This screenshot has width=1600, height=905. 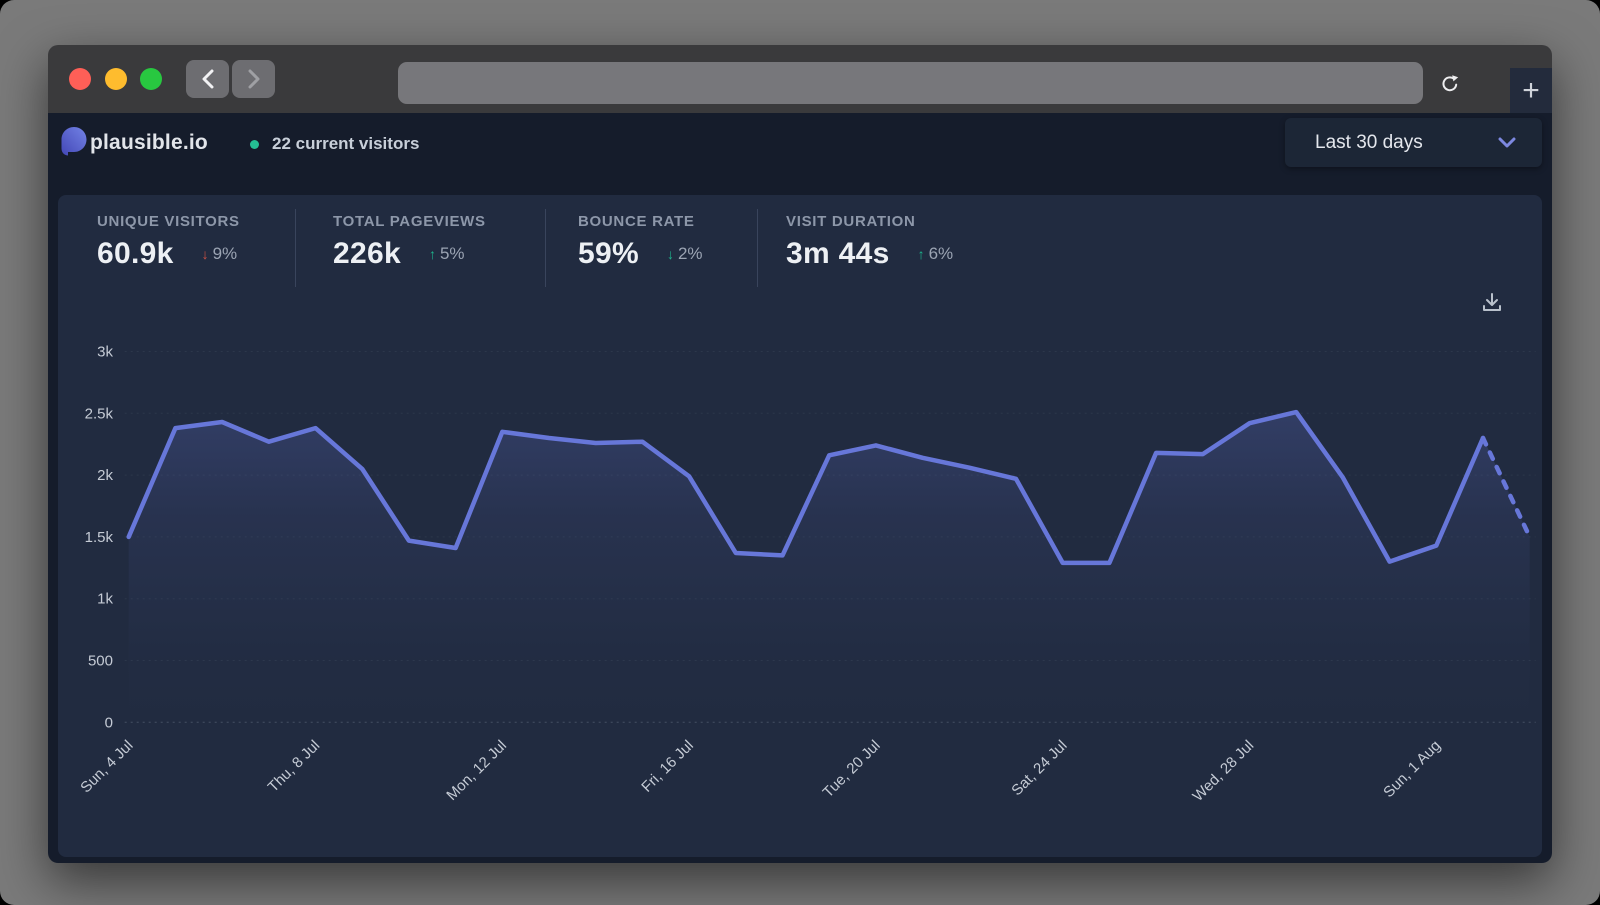 I want to click on new-tab-button: +, so click(x=1531, y=90).